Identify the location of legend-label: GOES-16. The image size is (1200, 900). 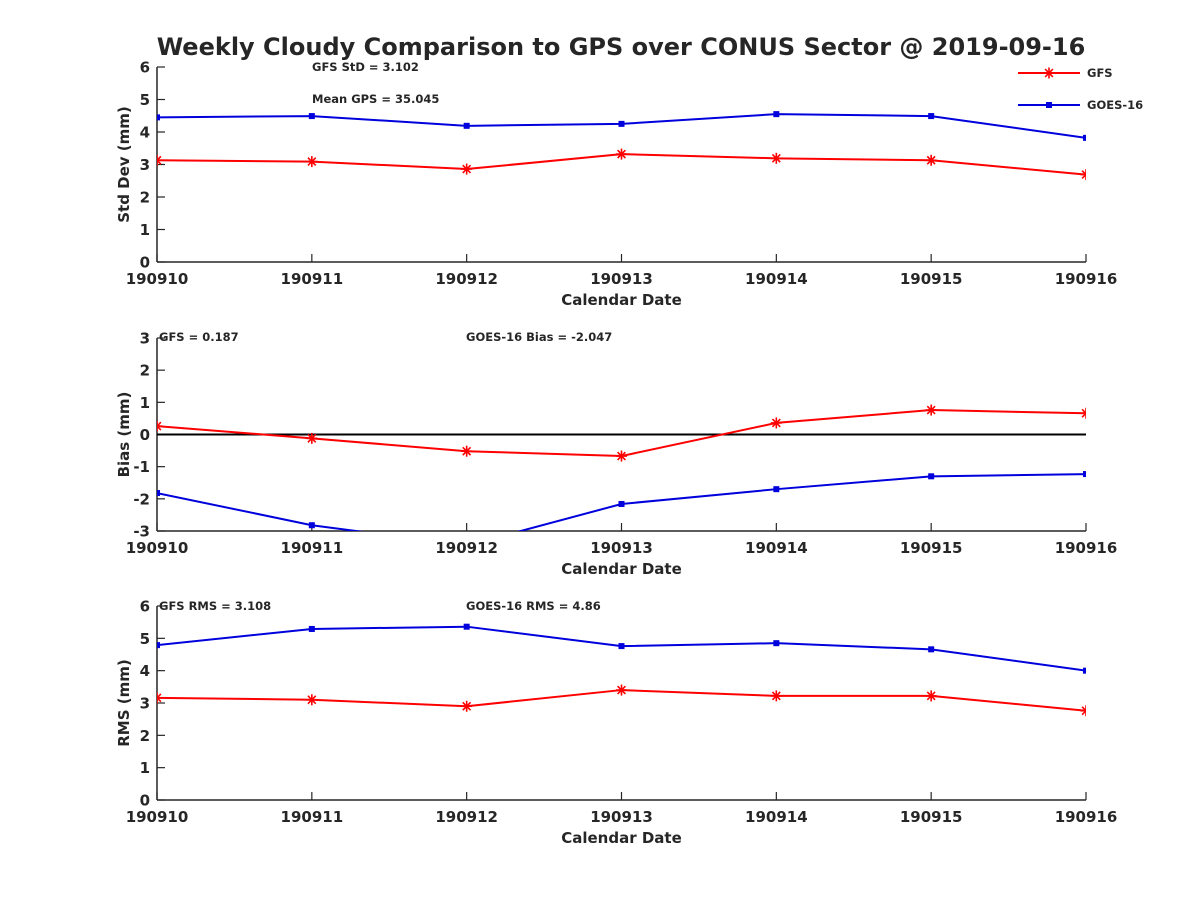
(1115, 105).